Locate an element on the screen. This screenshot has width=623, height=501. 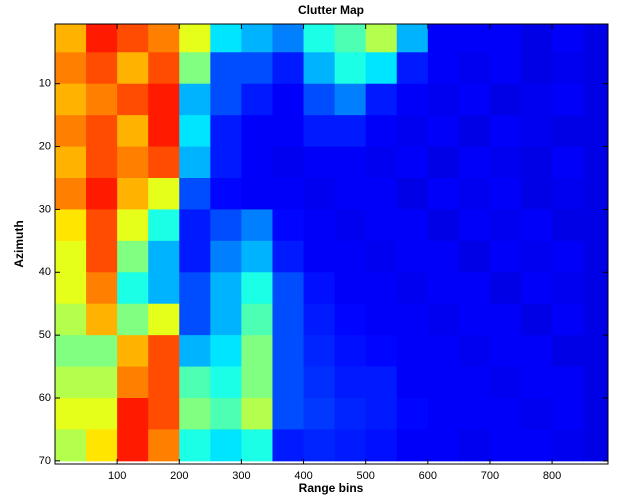
chart-title: Clutter Map is located at coordinates (331, 10).